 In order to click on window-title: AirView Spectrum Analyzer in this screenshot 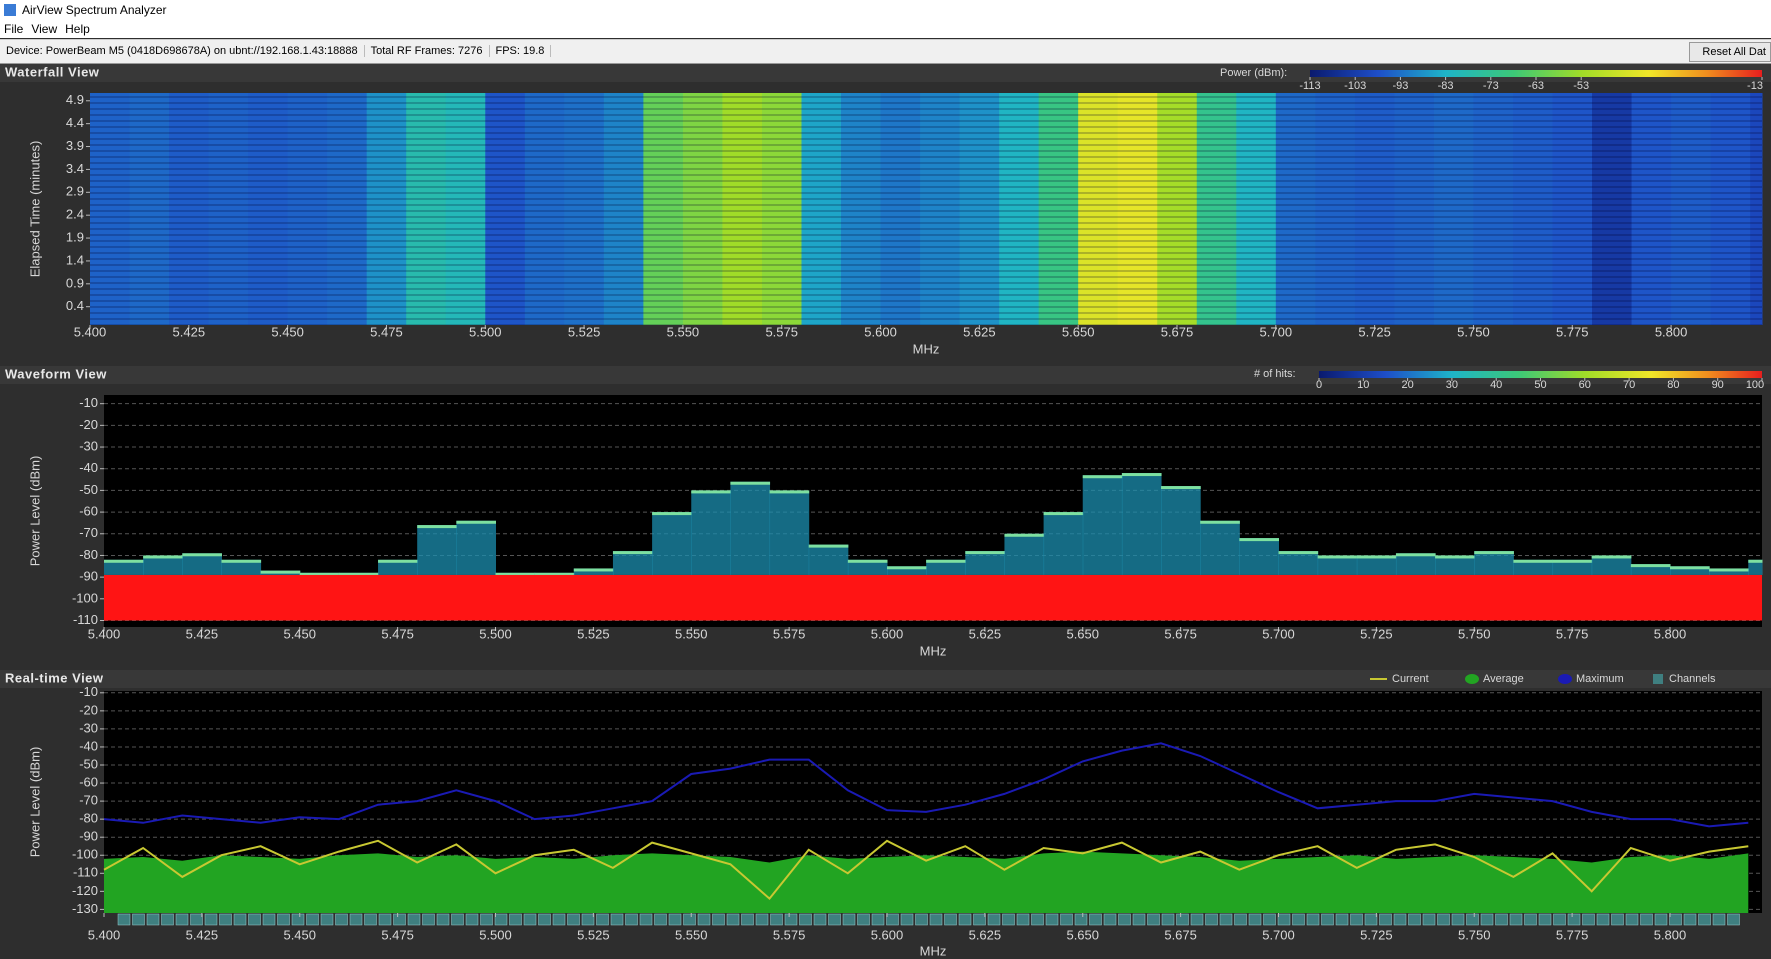, I will do `click(94, 10)`.